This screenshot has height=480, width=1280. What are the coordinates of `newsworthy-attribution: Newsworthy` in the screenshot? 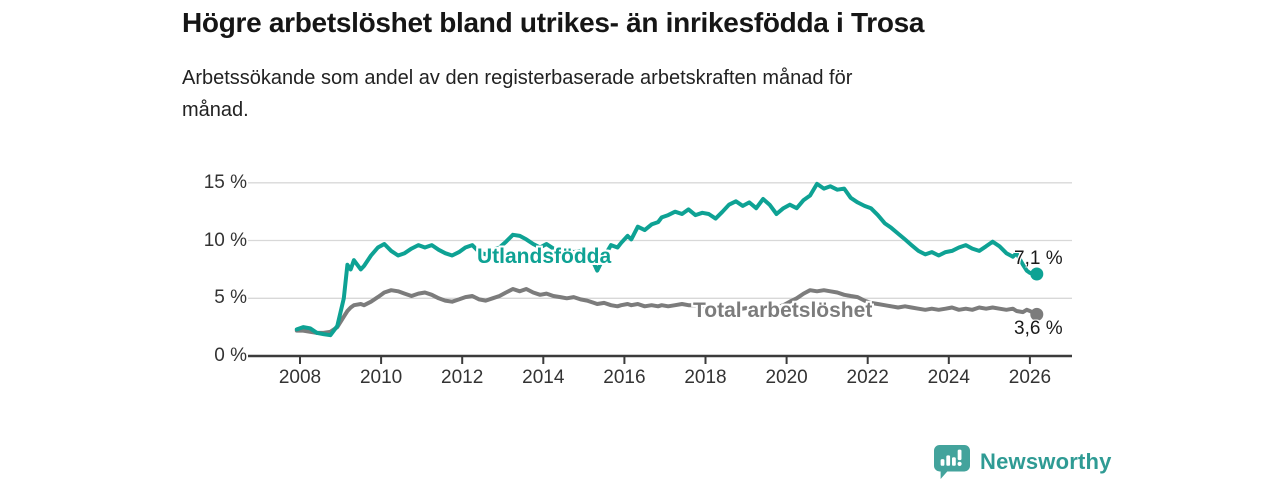 It's located at (1022, 462).